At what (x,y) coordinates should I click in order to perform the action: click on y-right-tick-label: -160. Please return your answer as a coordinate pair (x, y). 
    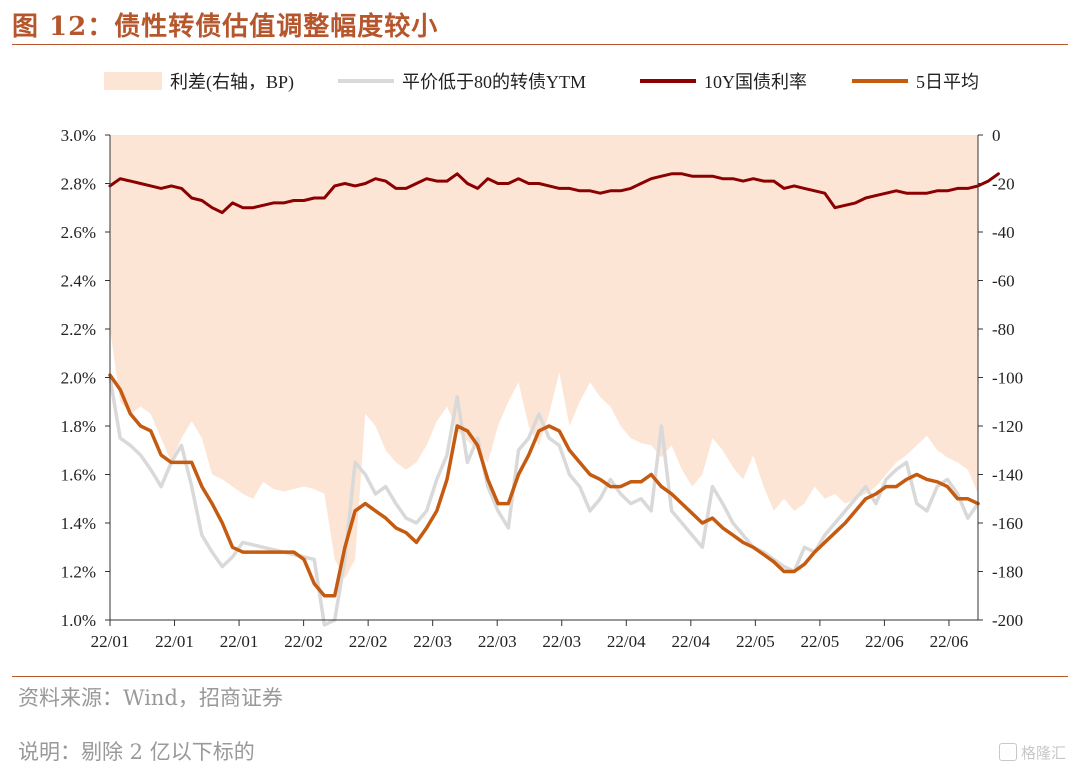
    Looking at the image, I should click on (1007, 523).